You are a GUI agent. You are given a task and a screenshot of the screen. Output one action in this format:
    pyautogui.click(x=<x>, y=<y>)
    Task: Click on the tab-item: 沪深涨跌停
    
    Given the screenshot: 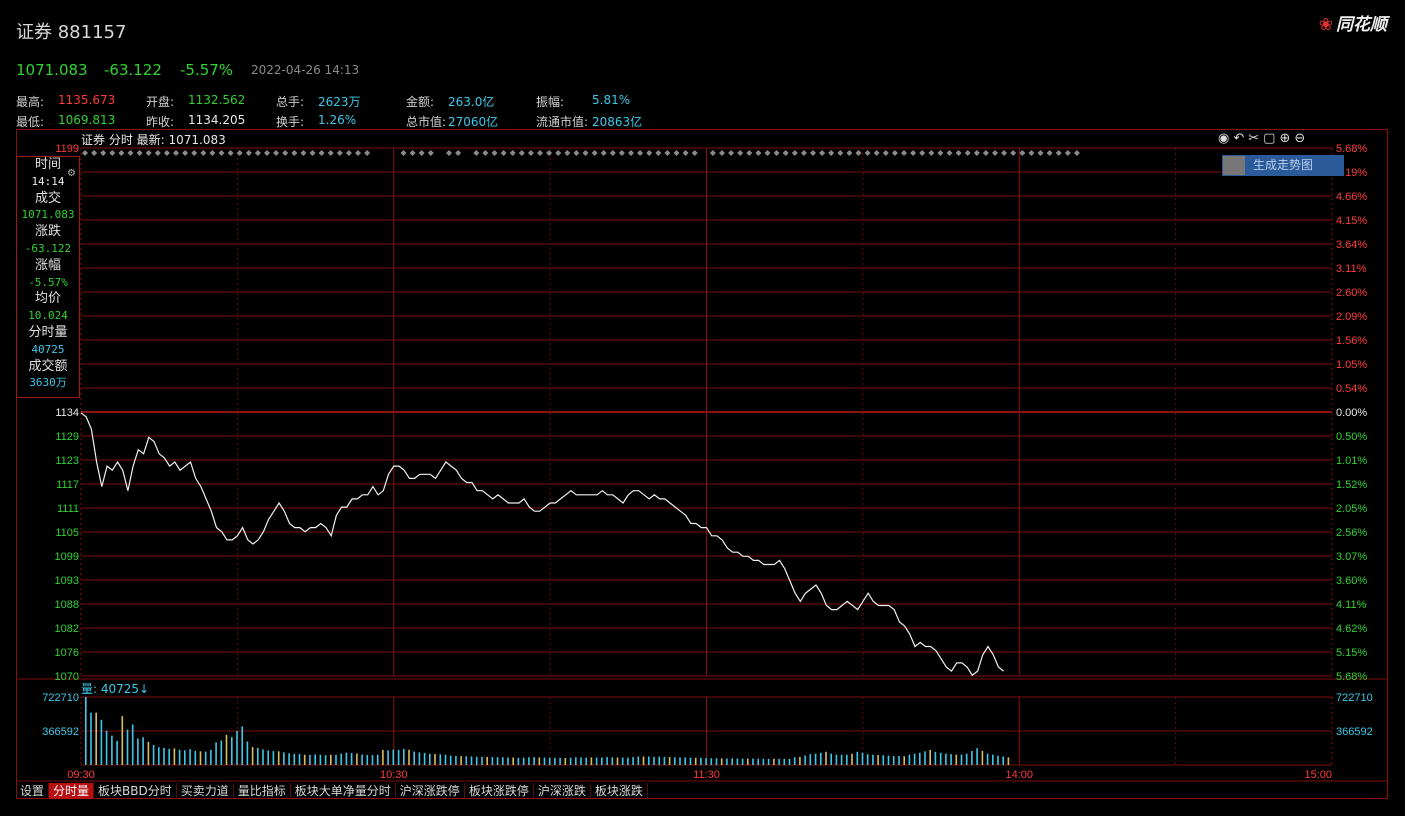 What is the action you would take?
    pyautogui.click(x=430, y=791)
    